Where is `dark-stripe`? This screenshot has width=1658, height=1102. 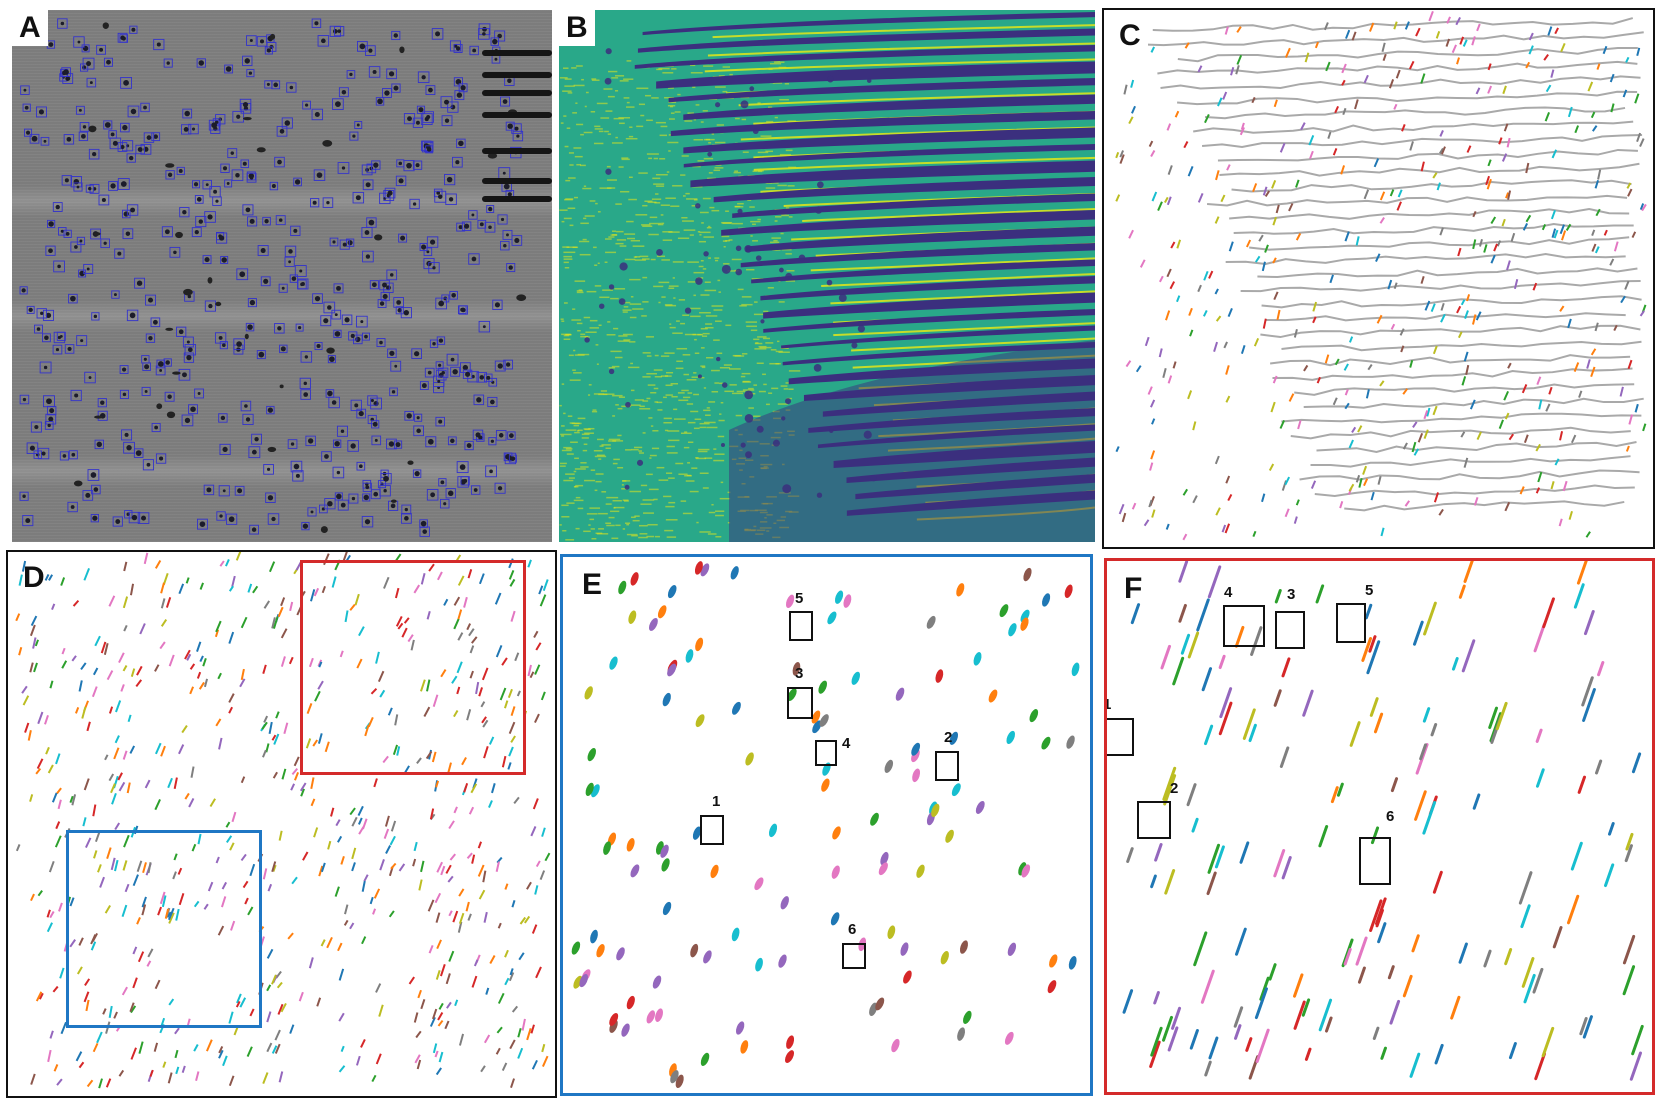
dark-stripe is located at coordinates (913, 205).